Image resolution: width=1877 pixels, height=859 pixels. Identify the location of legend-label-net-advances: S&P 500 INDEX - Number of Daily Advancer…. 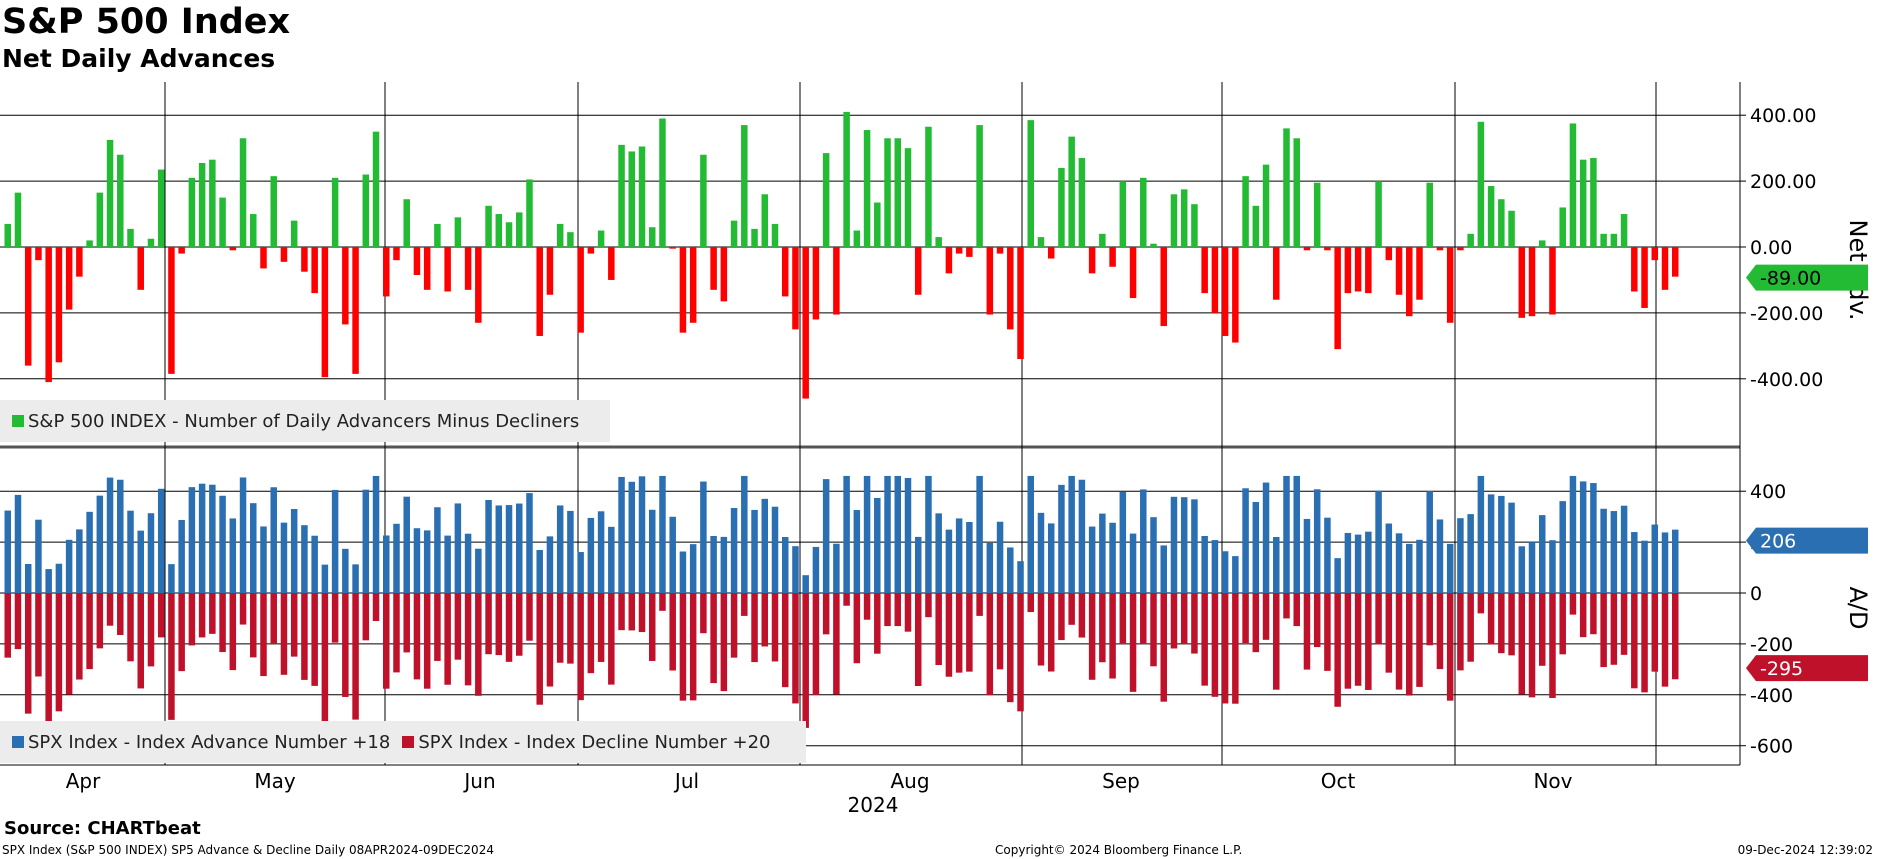
(304, 421).